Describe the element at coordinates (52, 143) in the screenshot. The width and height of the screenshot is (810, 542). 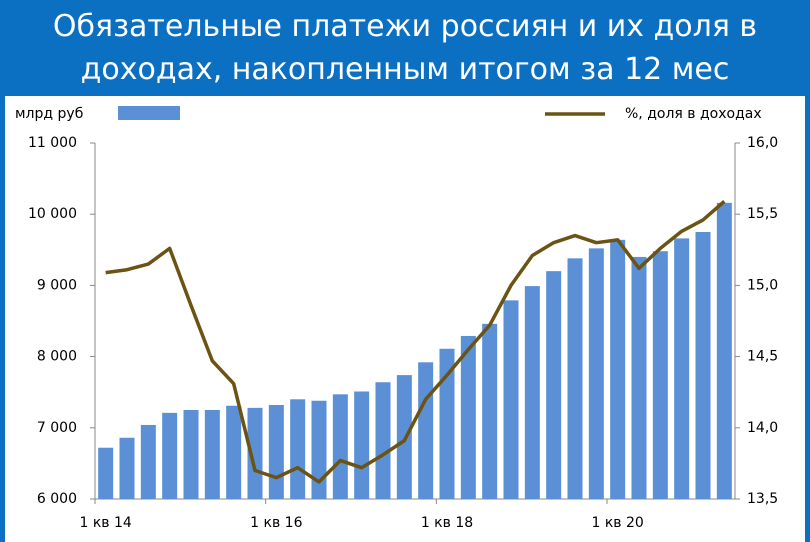
I see `y-tick-label: 11 000` at that location.